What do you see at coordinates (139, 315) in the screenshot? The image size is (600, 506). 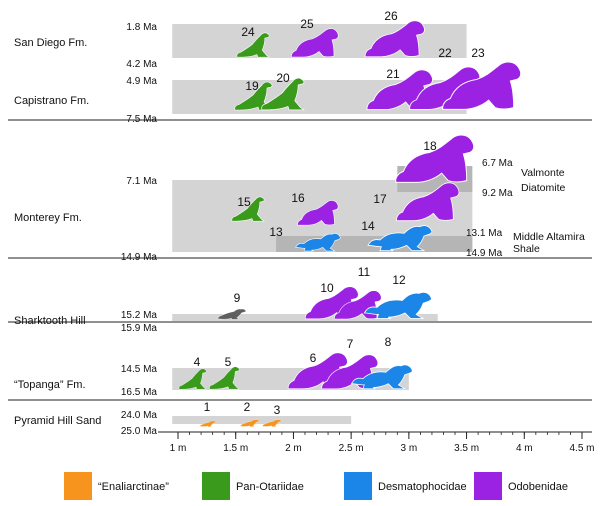 I see `formation-age-top: 15.2 Ma` at bounding box center [139, 315].